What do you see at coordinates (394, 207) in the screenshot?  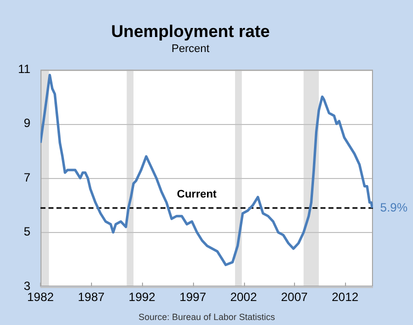 I see `annotation: 5.9%` at bounding box center [394, 207].